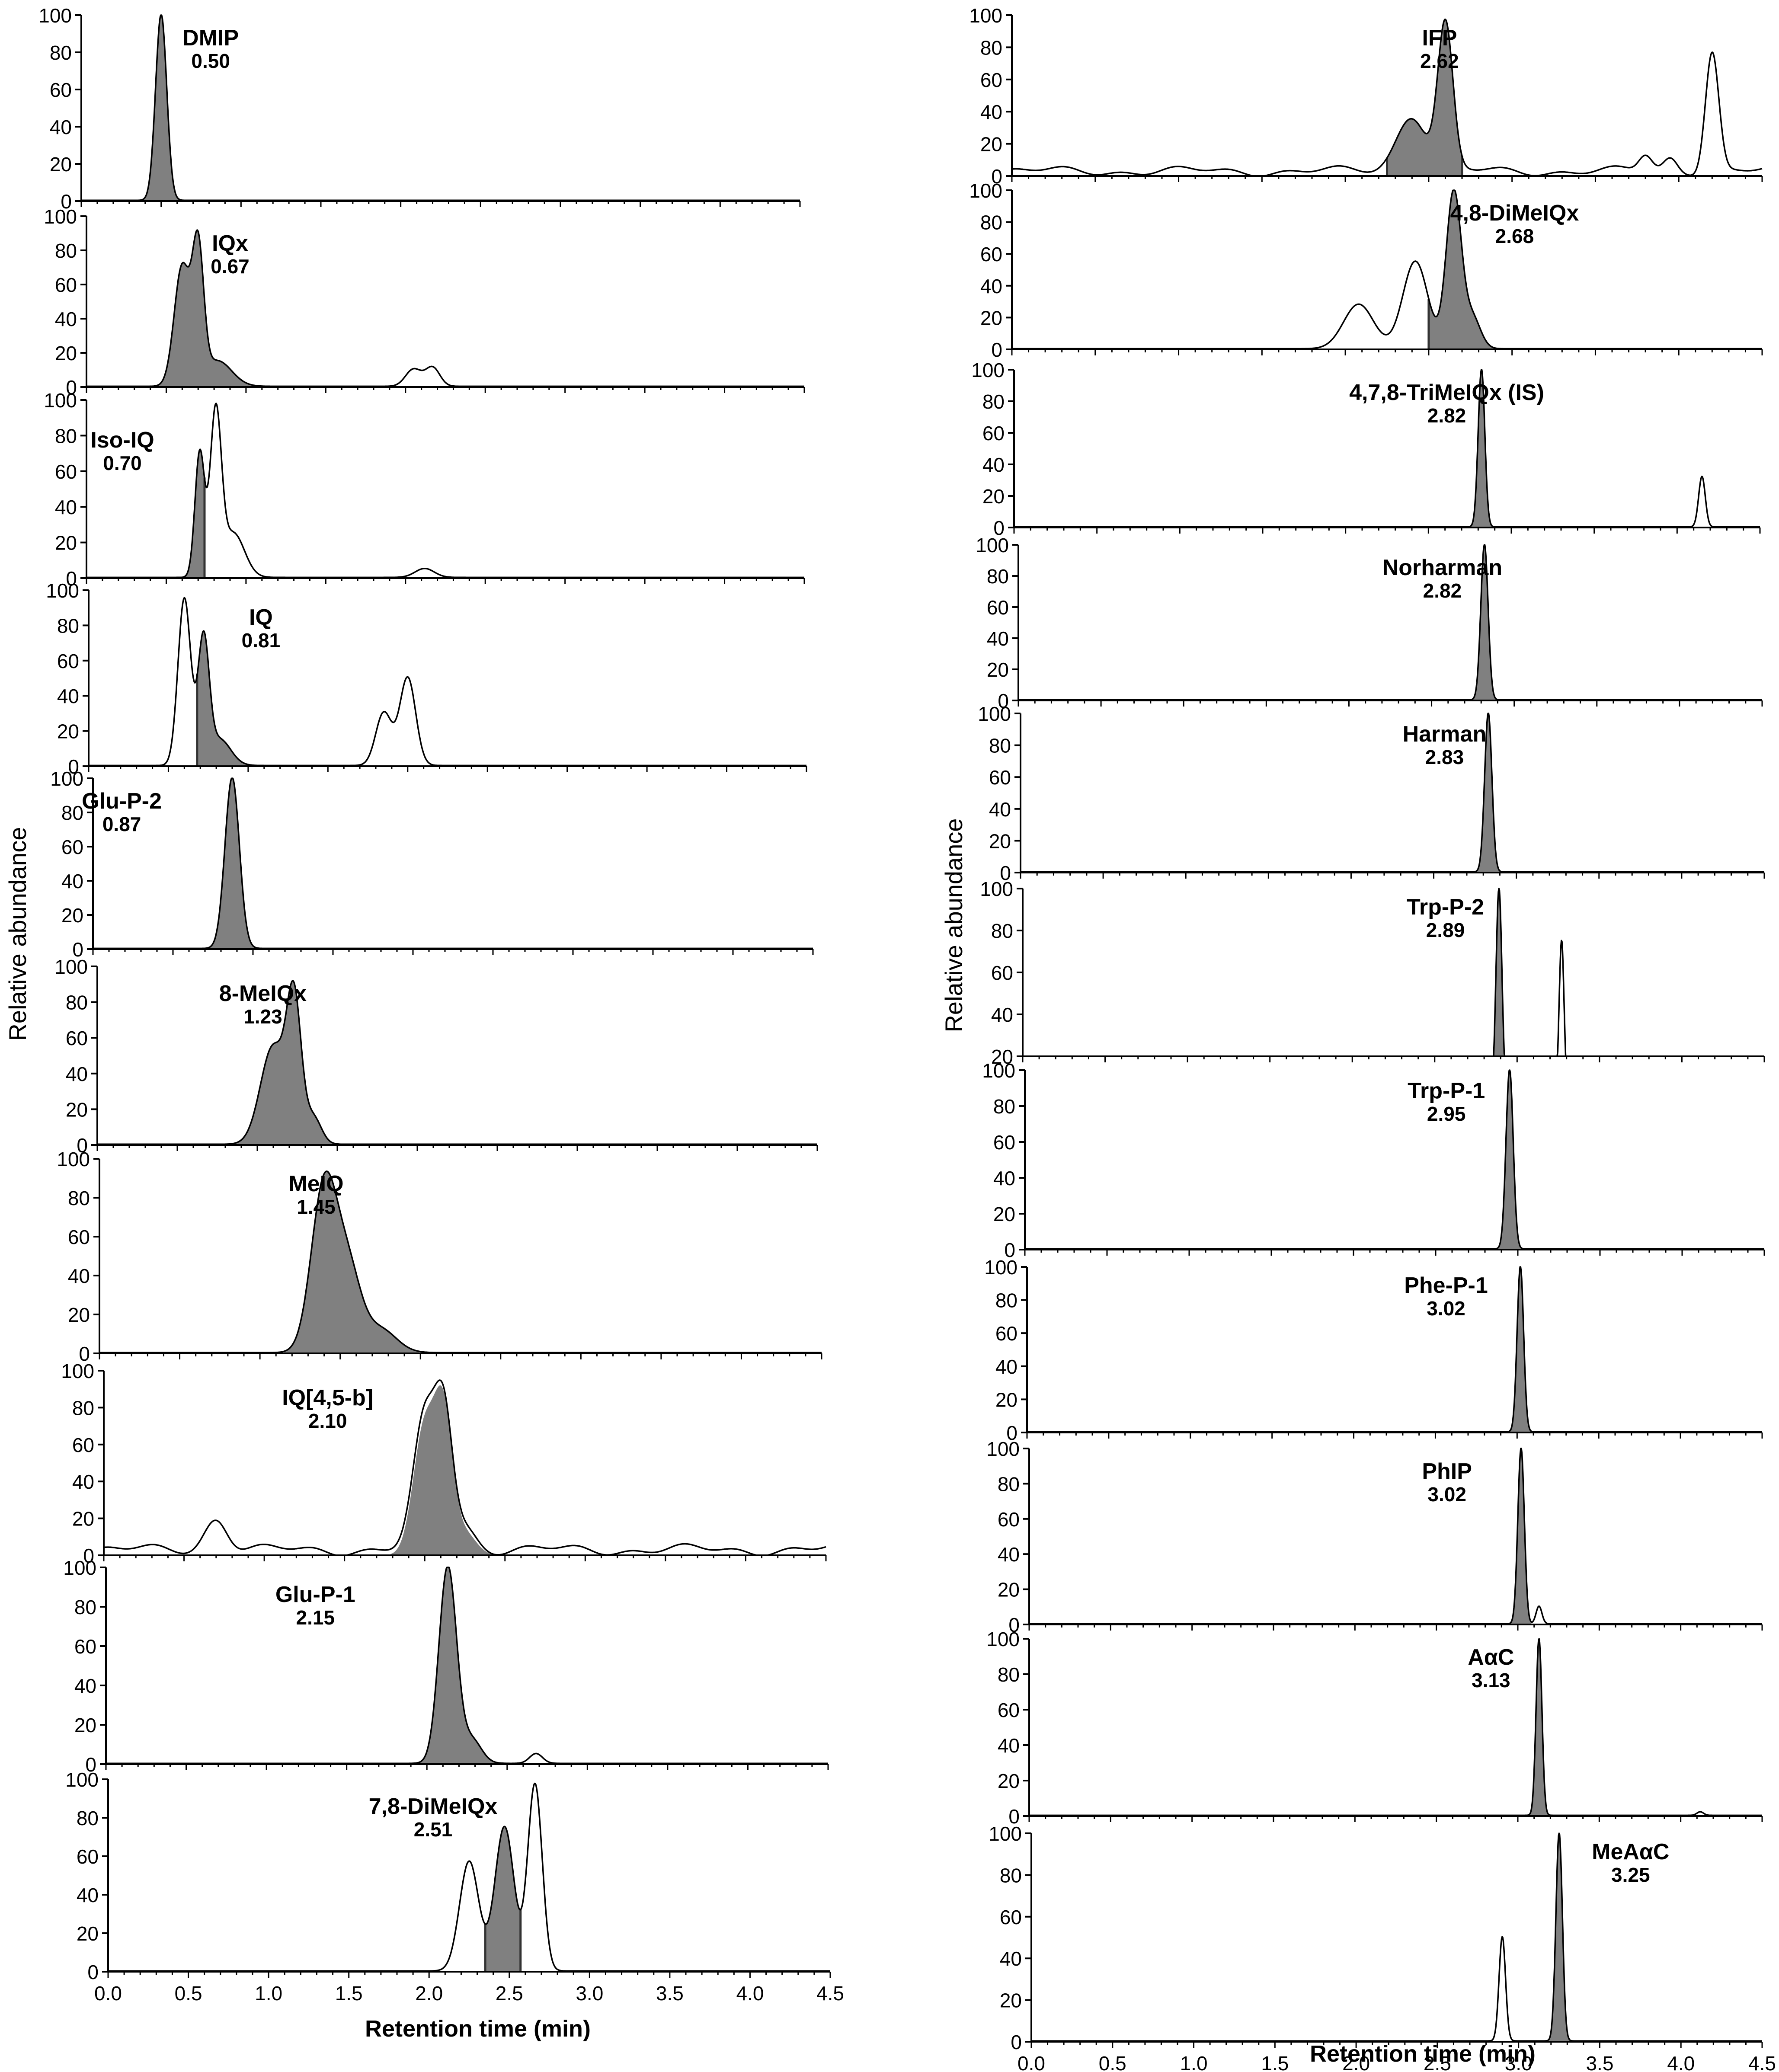 The image size is (1779, 2072). What do you see at coordinates (210, 38) in the screenshot?
I see `compound-label: DMIP` at bounding box center [210, 38].